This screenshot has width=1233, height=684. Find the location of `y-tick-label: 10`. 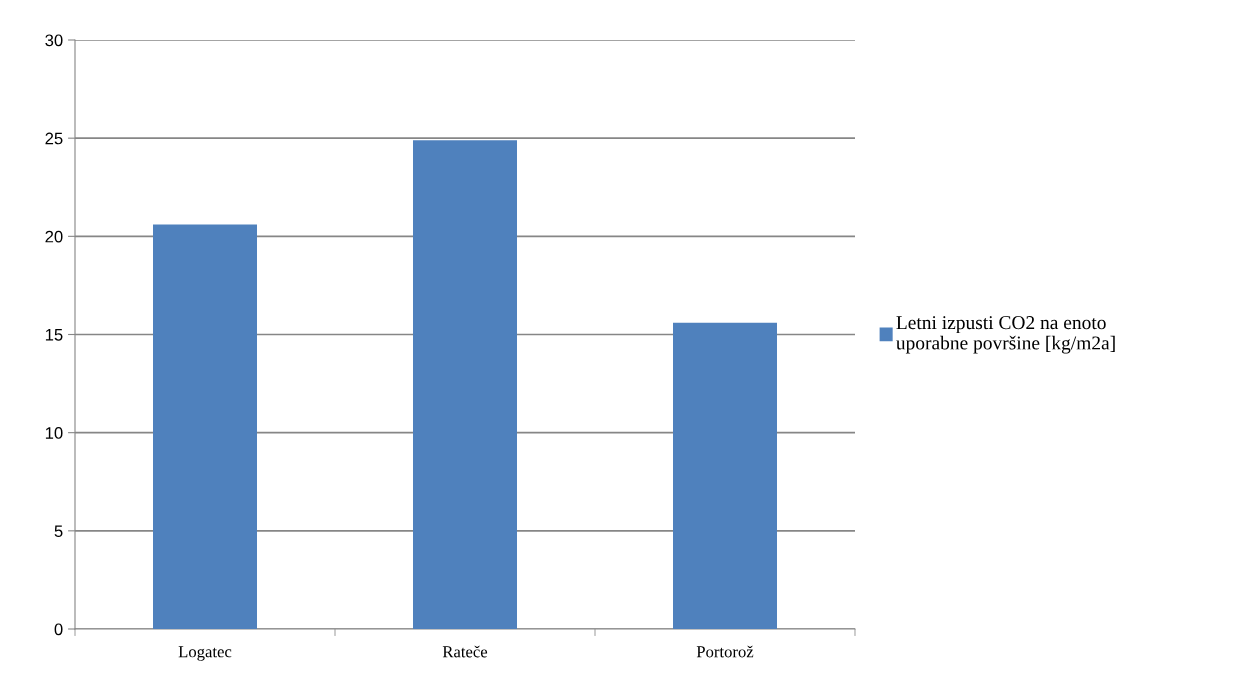

y-tick-label: 10 is located at coordinates (54, 433).